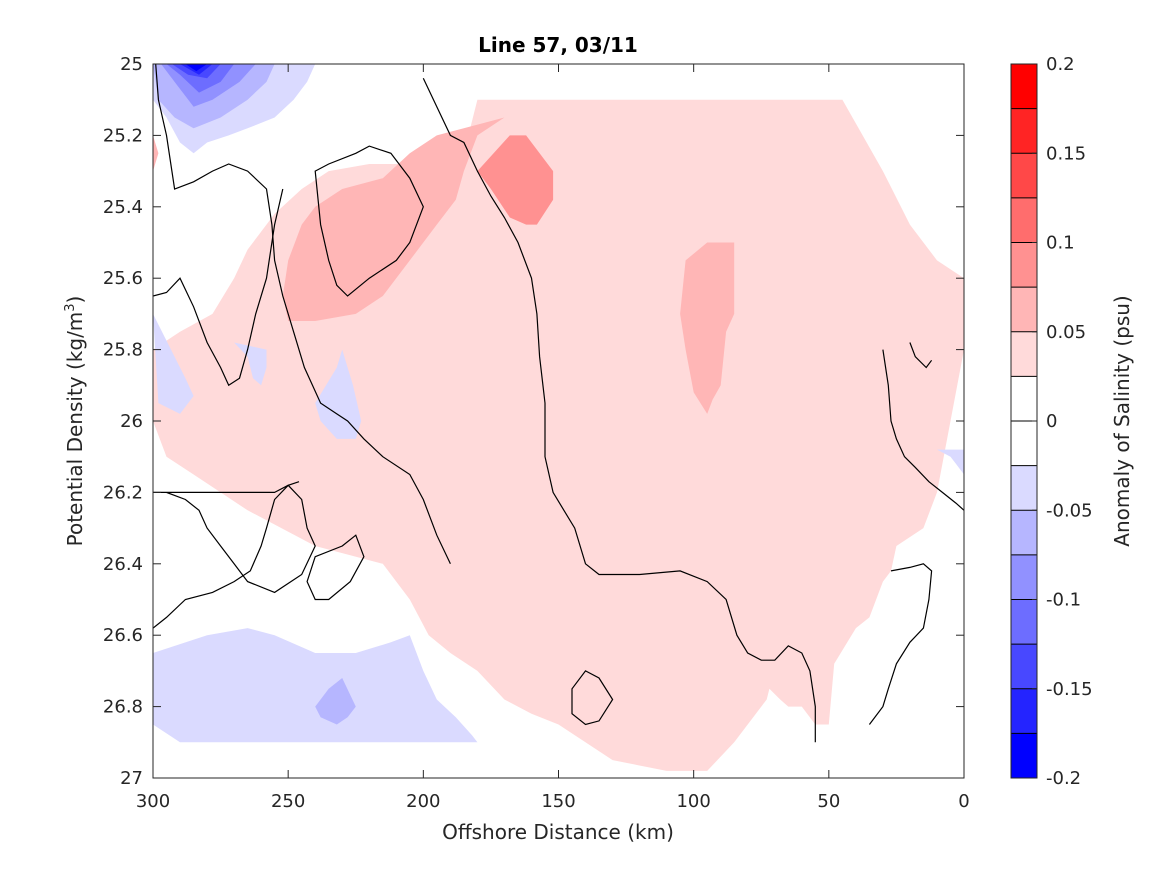 This screenshot has height=875, width=1167. What do you see at coordinates (153, 801) in the screenshot?
I see `x-tick-label: 300` at bounding box center [153, 801].